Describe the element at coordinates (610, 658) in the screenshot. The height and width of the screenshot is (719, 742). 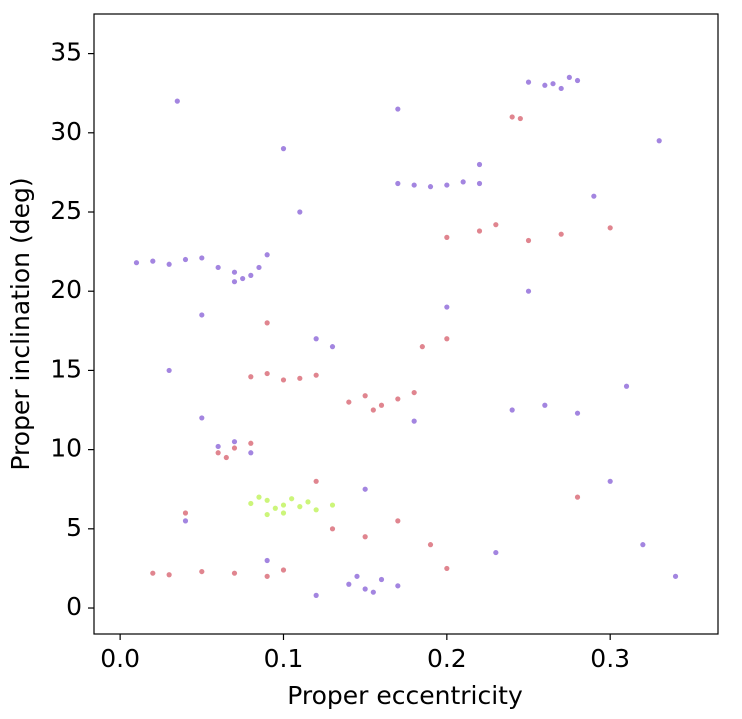
I see `x-tick-label: 0.3` at that location.